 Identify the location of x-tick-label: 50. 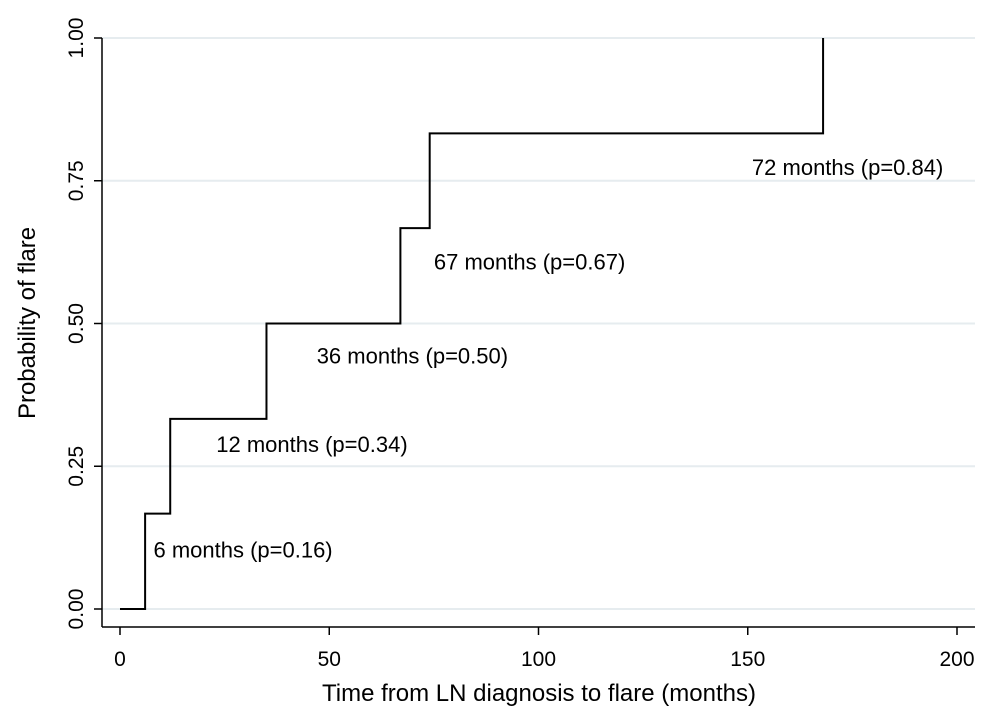
(329, 659).